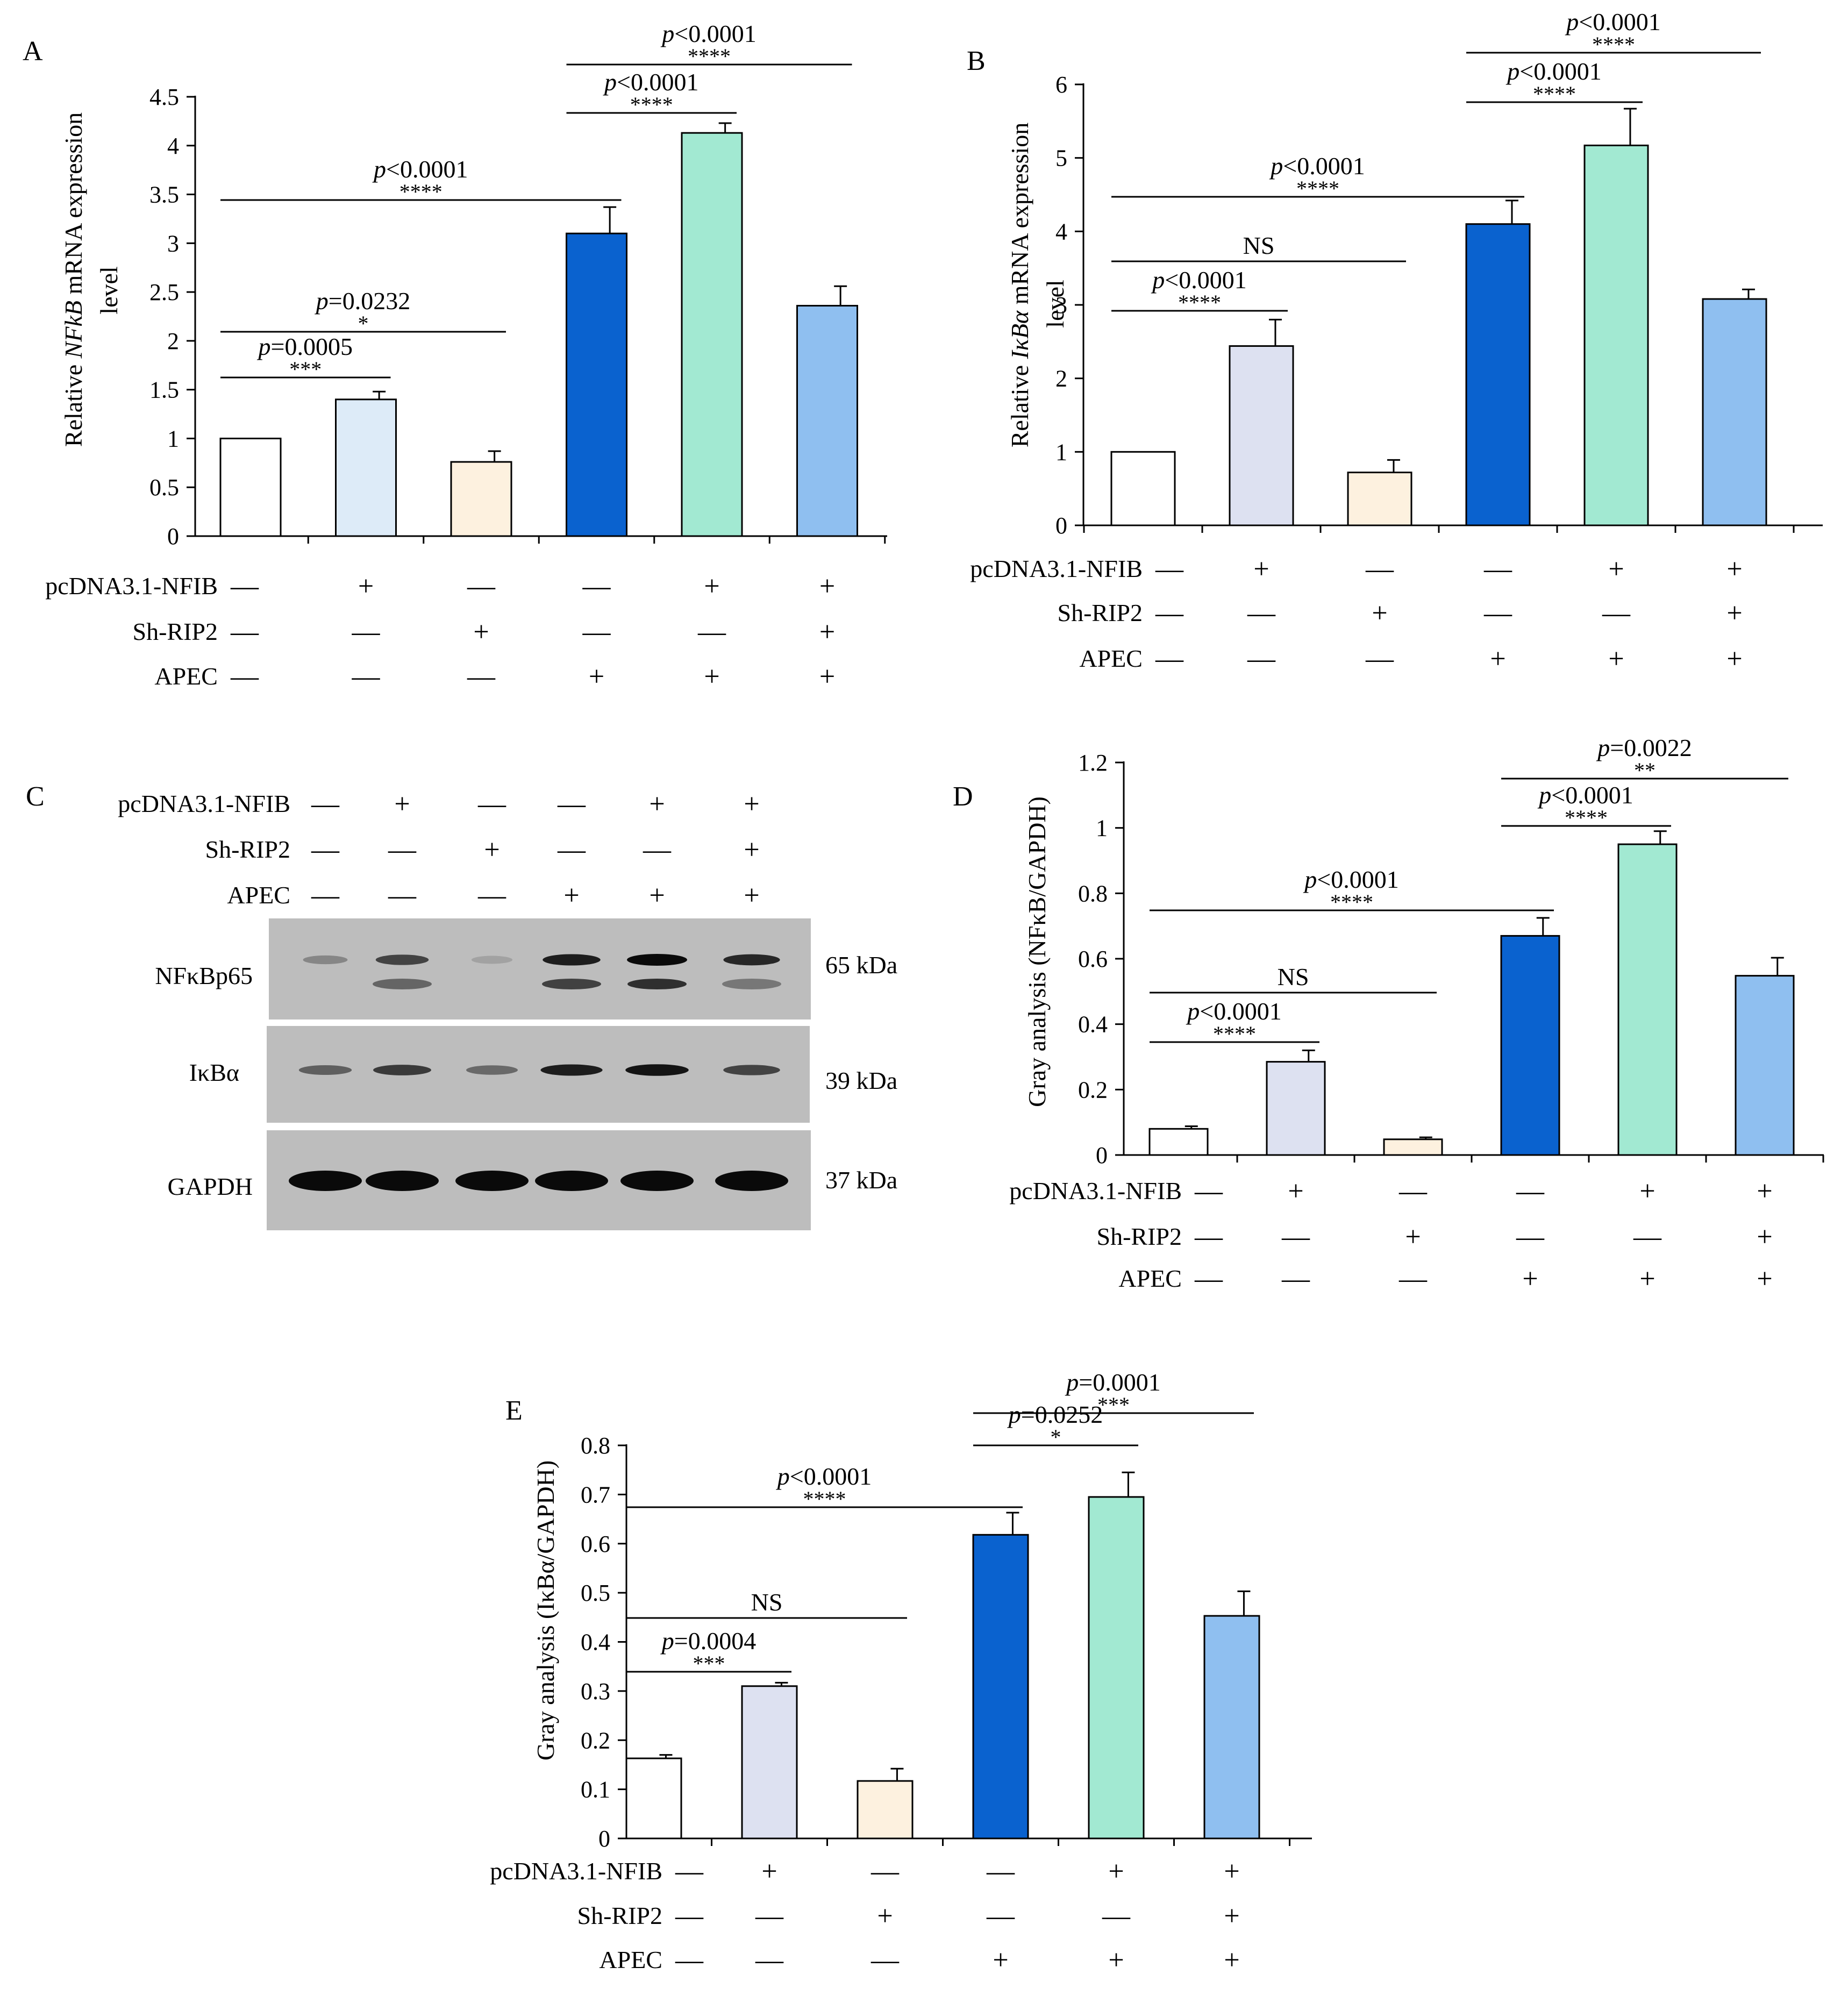 This screenshot has height=1989, width=1848. What do you see at coordinates (1199, 302) in the screenshot?
I see `panel-b-significance-stars: ****` at bounding box center [1199, 302].